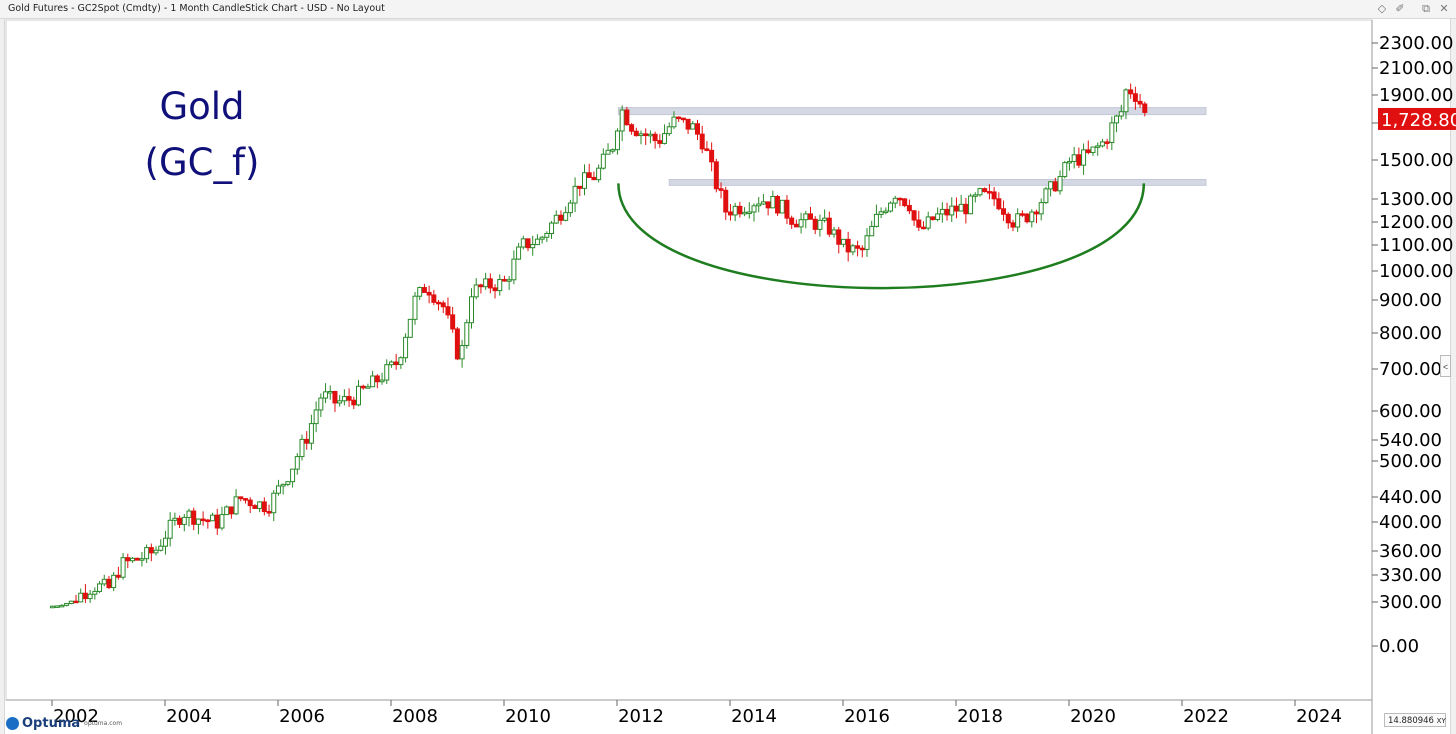 The image size is (1456, 734). Describe the element at coordinates (302, 716) in the screenshot. I see `time-tick-label: 2006` at that location.